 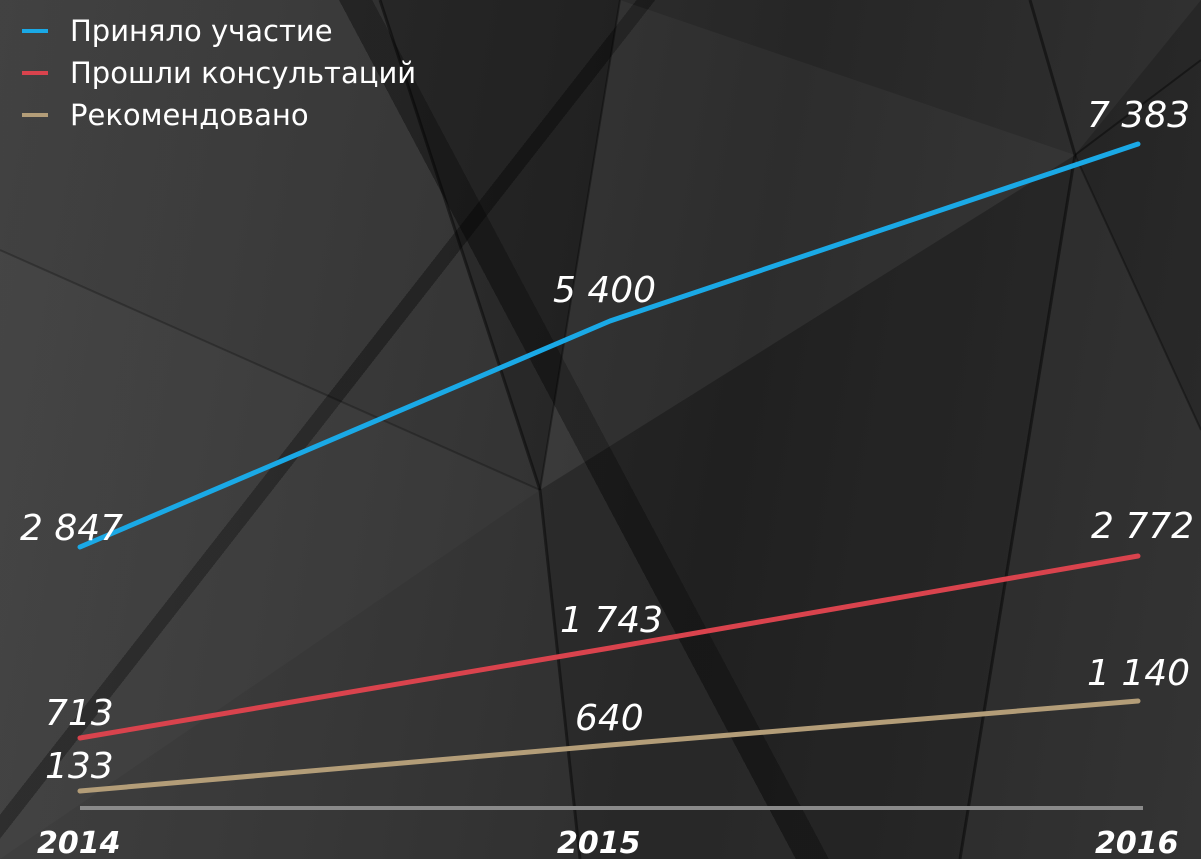 I want to click on legend-swatch-blue, so click(x=35, y=31).